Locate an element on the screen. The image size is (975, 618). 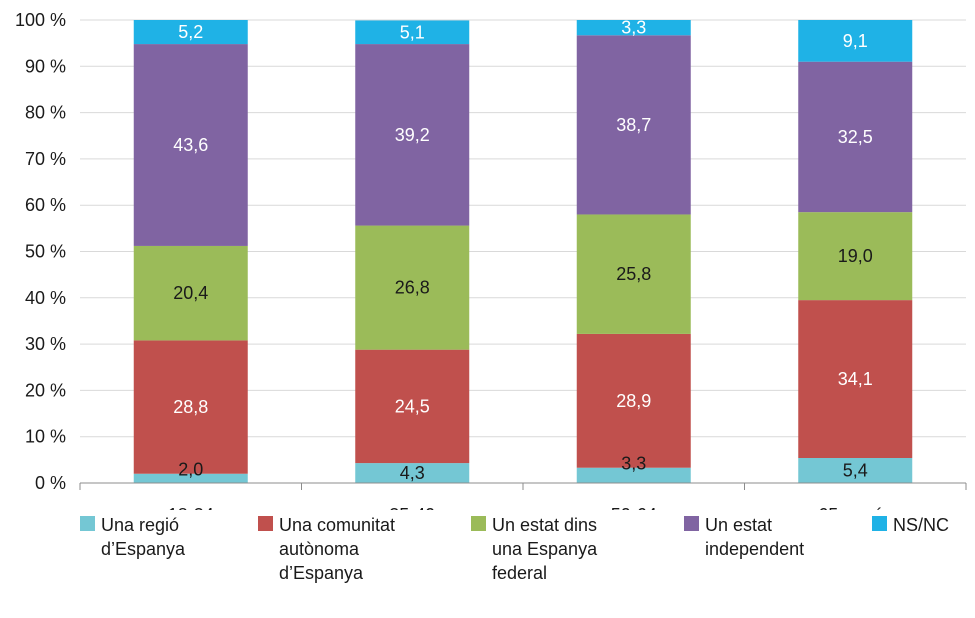
y-tick-label: 0 % is located at coordinates (50, 483).